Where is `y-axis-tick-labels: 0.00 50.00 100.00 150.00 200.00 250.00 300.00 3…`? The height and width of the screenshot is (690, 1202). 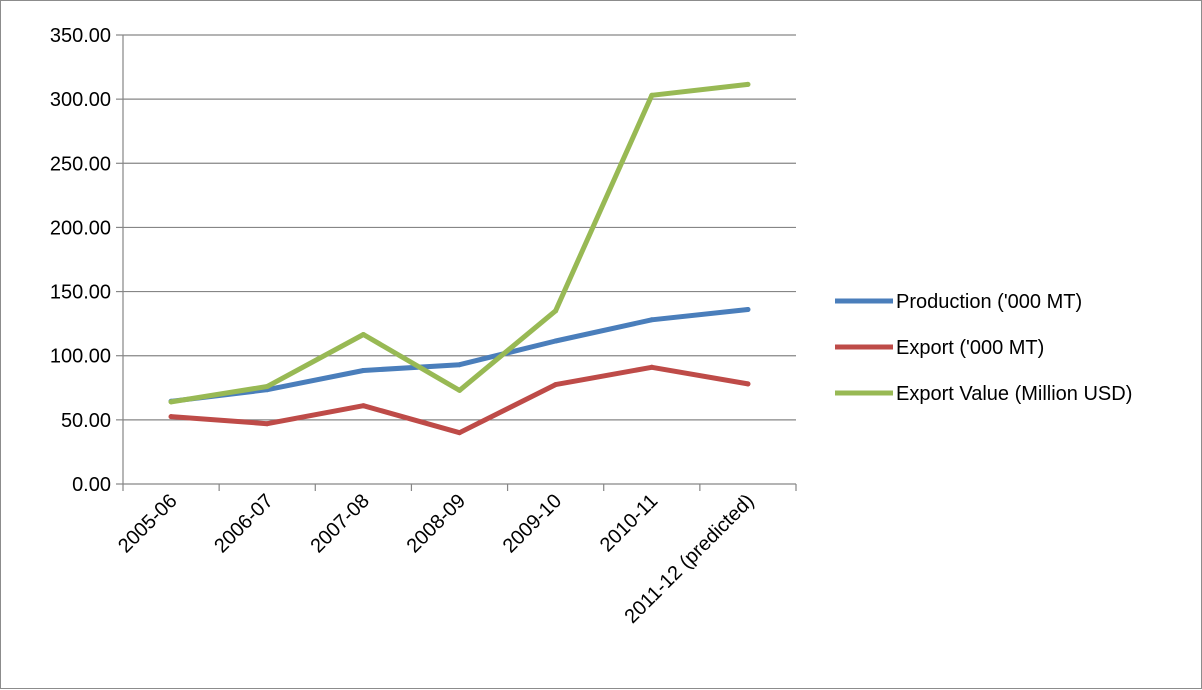 y-axis-tick-labels: 0.00 50.00 100.00 150.00 200.00 250.00 300.00 3… is located at coordinates (80, 260).